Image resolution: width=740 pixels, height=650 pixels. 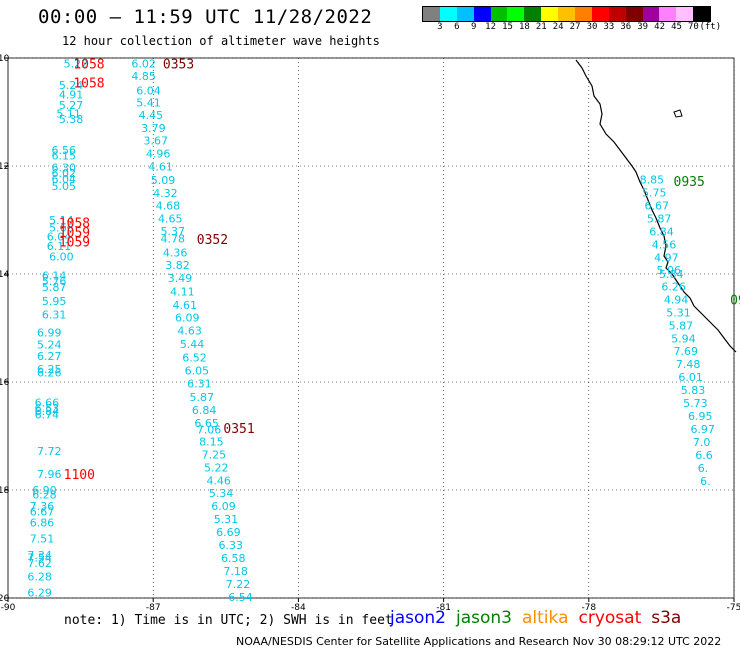 I want to click on lat-tick-label: -12, so click(x=4, y=167).